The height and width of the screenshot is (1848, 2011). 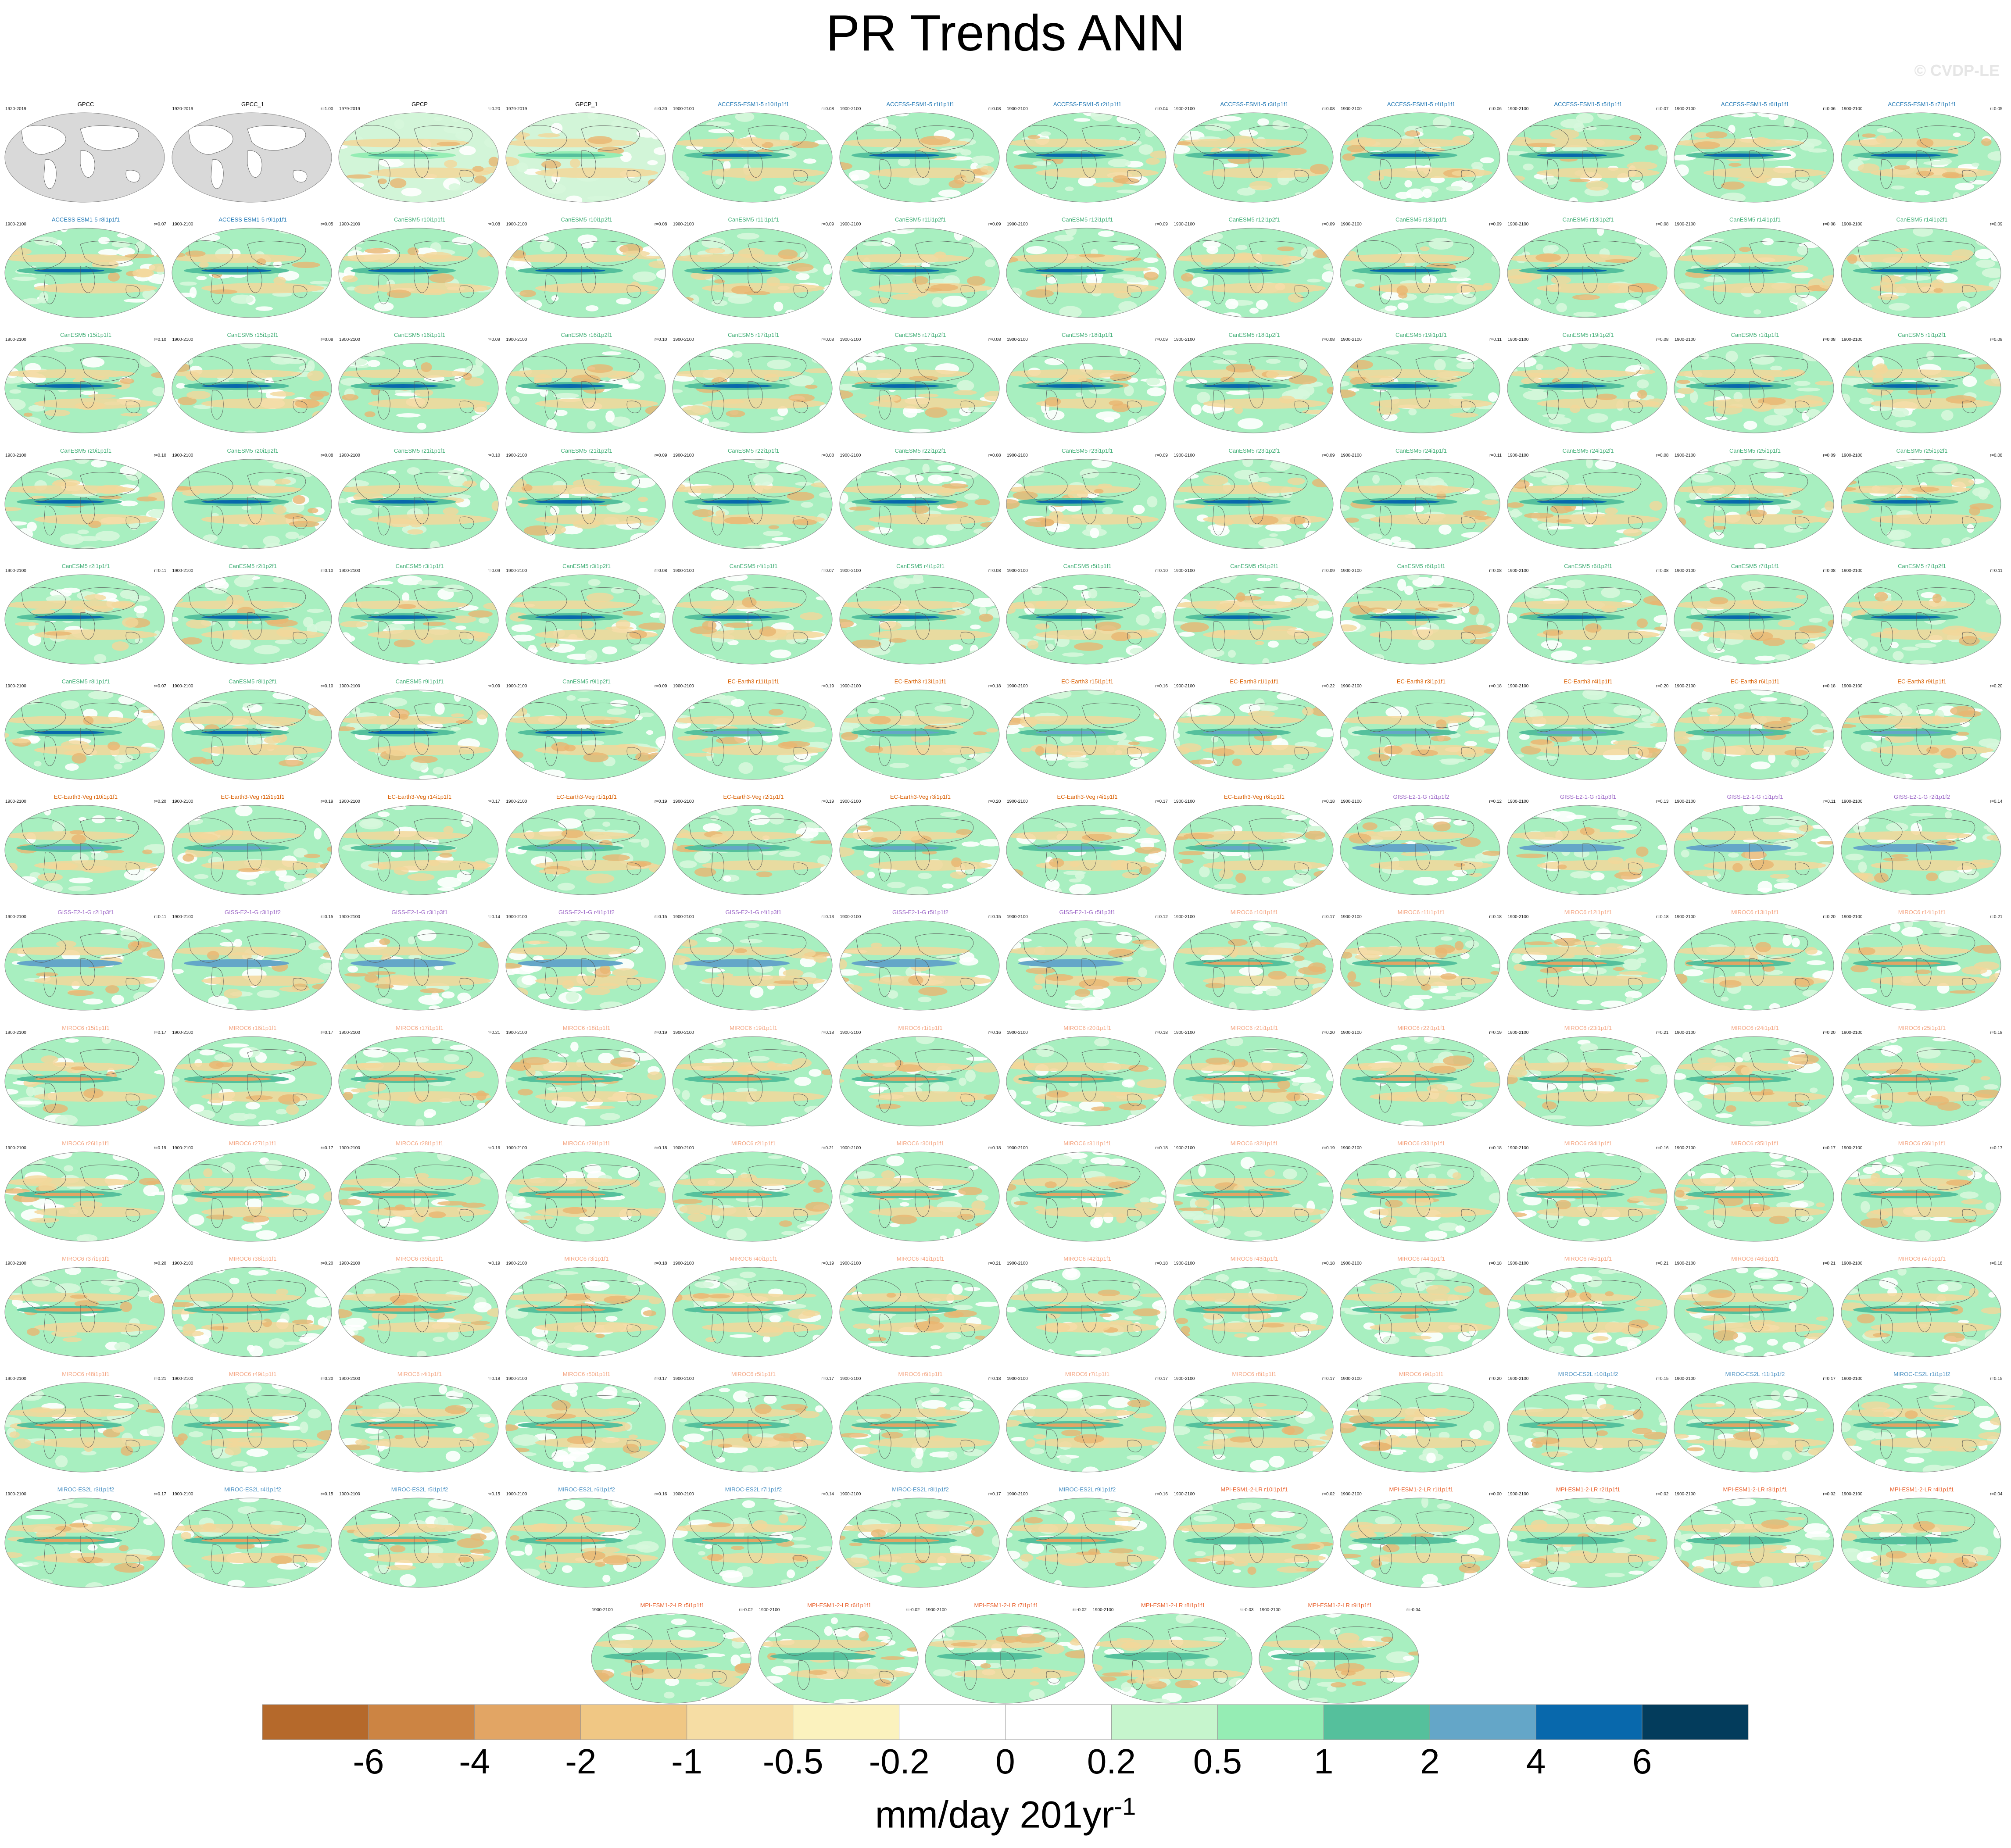 I want to click on panel-title: GPCC, so click(x=86, y=104).